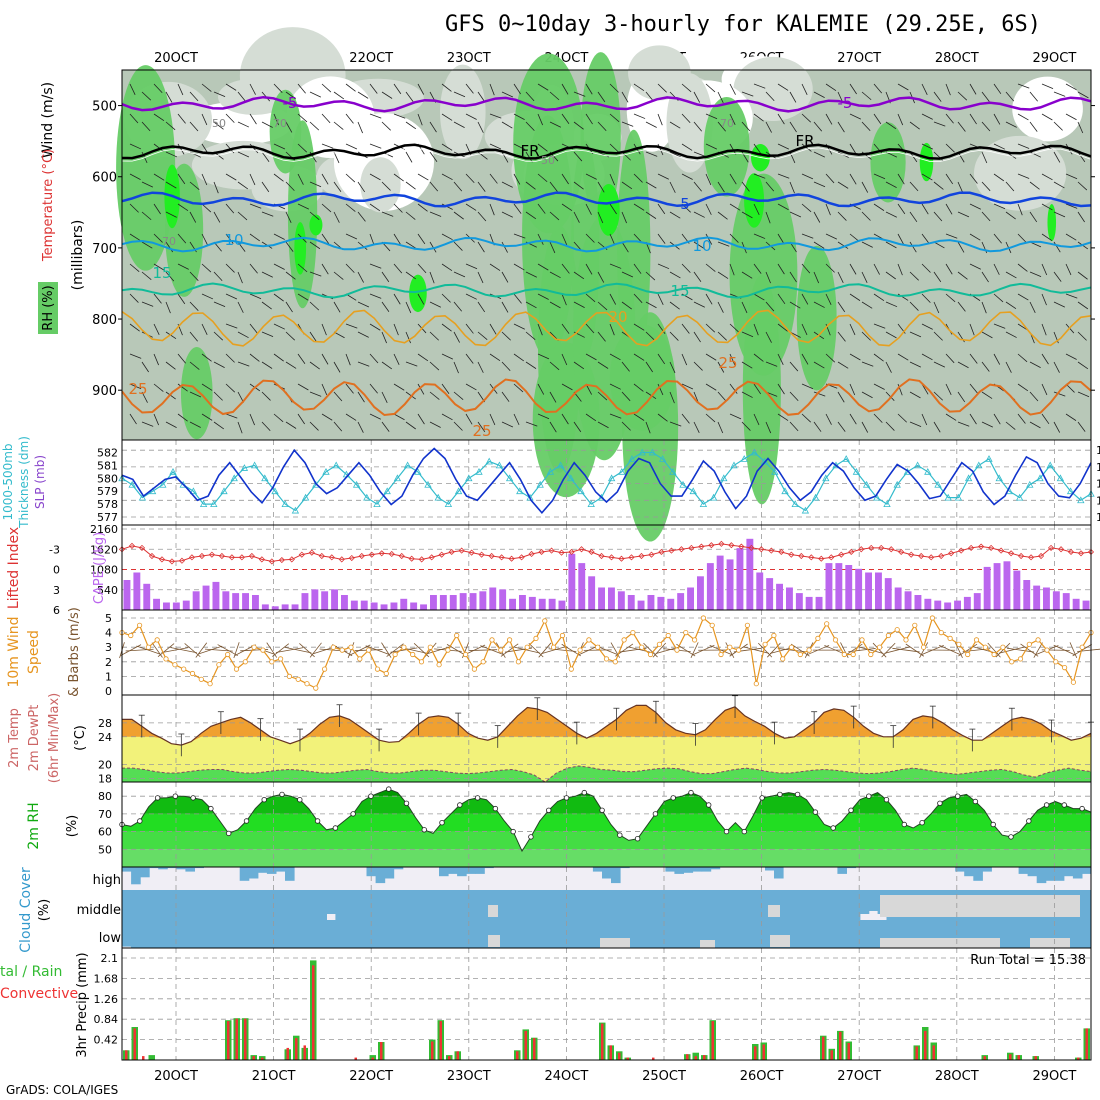 Image resolution: width=1100 pixels, height=1100 pixels. Describe the element at coordinates (679, 291) in the screenshot. I see `isotherm-label: 15` at that location.